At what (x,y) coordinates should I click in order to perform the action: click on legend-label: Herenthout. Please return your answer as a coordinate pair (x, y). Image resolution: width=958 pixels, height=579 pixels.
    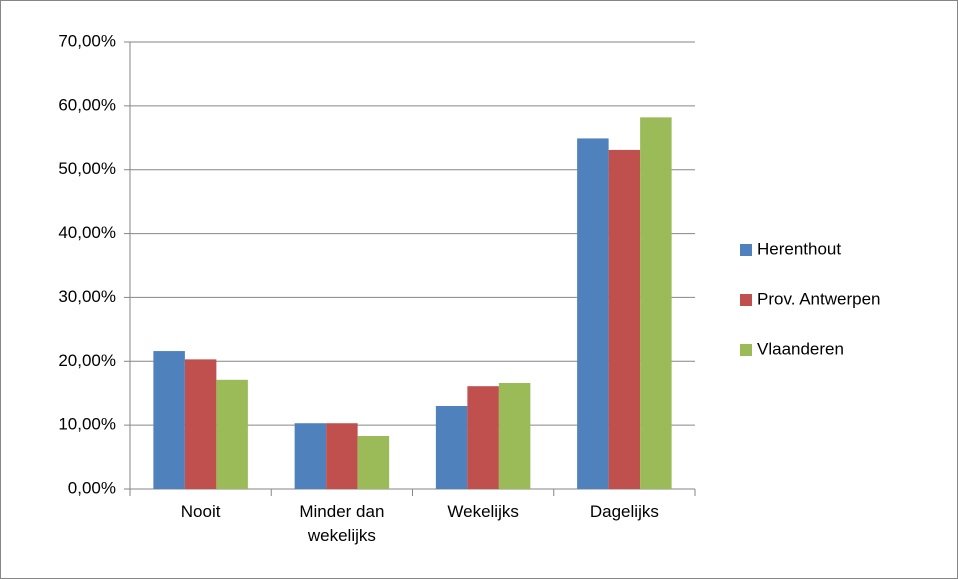
    Looking at the image, I should click on (799, 248).